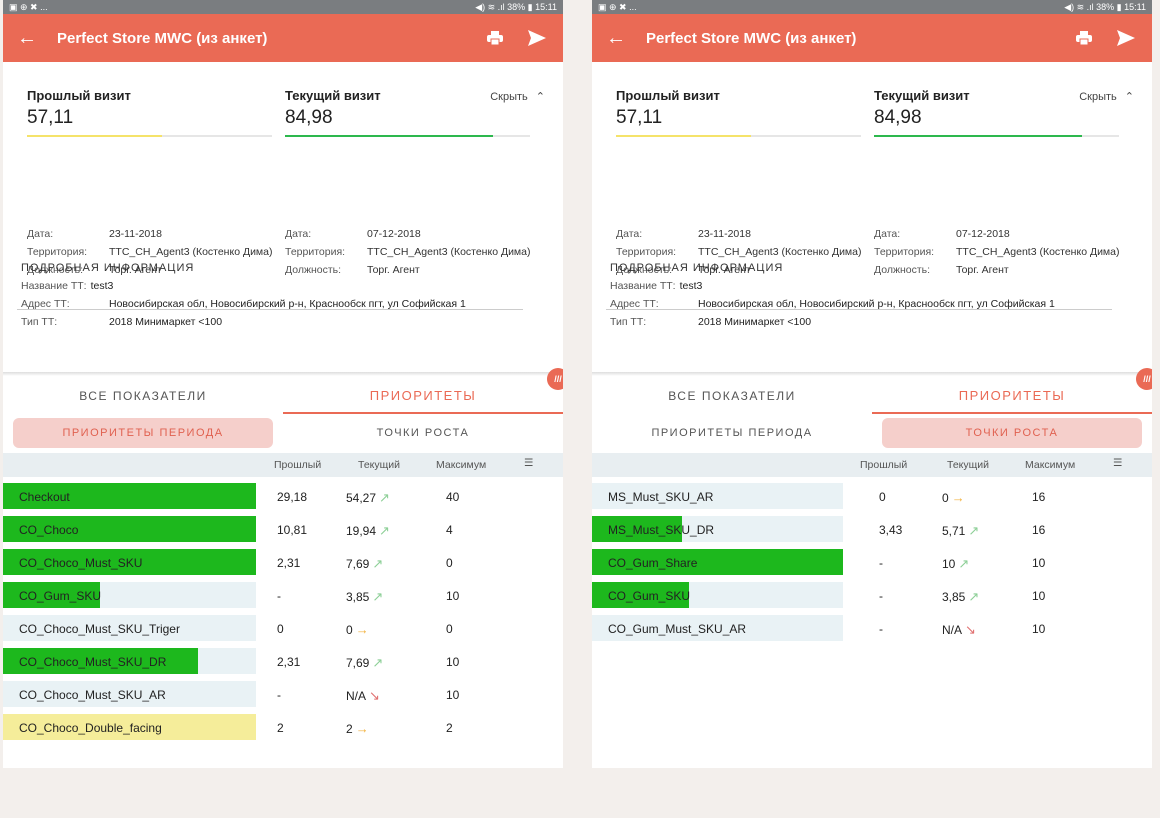 The height and width of the screenshot is (818, 1160). What do you see at coordinates (283, 631) in the screenshot?
I see `table-row: CO_Choco_Must_SKU_Triger 0 0 → 0` at bounding box center [283, 631].